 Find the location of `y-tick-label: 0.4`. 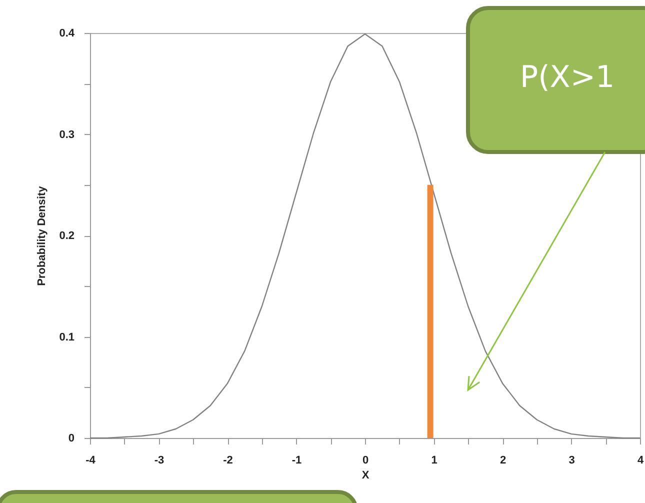

y-tick-label: 0.4 is located at coordinates (67, 34).